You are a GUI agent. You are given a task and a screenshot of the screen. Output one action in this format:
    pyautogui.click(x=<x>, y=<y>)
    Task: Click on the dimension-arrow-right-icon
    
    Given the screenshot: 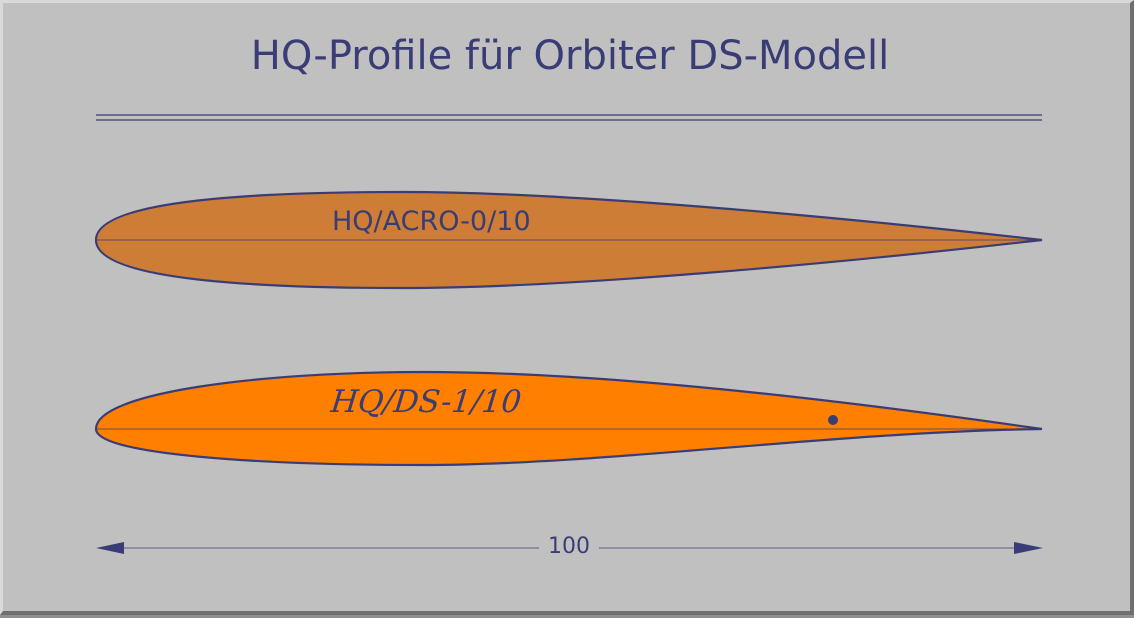 What is the action you would take?
    pyautogui.click(x=1028, y=548)
    